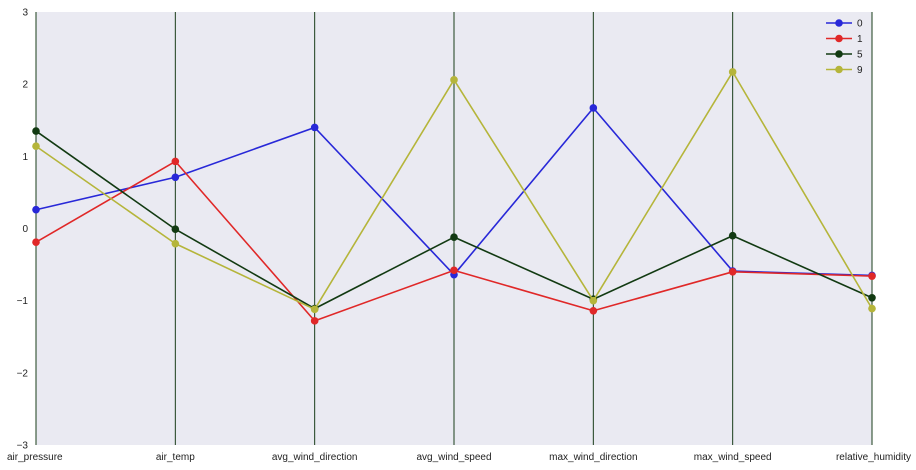 This screenshot has height=470, width=916. I want to click on y-tick-label: −1, so click(23, 301).